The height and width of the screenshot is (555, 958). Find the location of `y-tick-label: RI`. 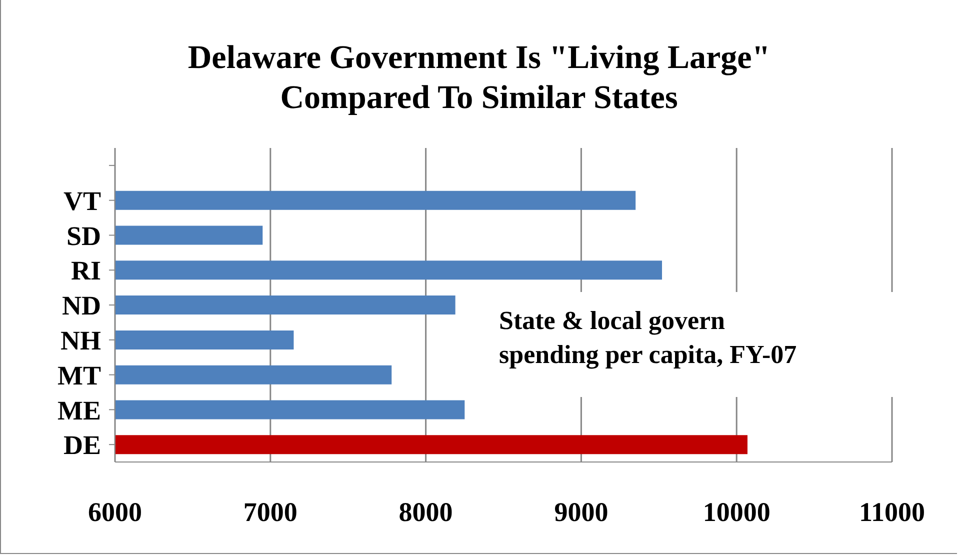

y-tick-label: RI is located at coordinates (85, 271).